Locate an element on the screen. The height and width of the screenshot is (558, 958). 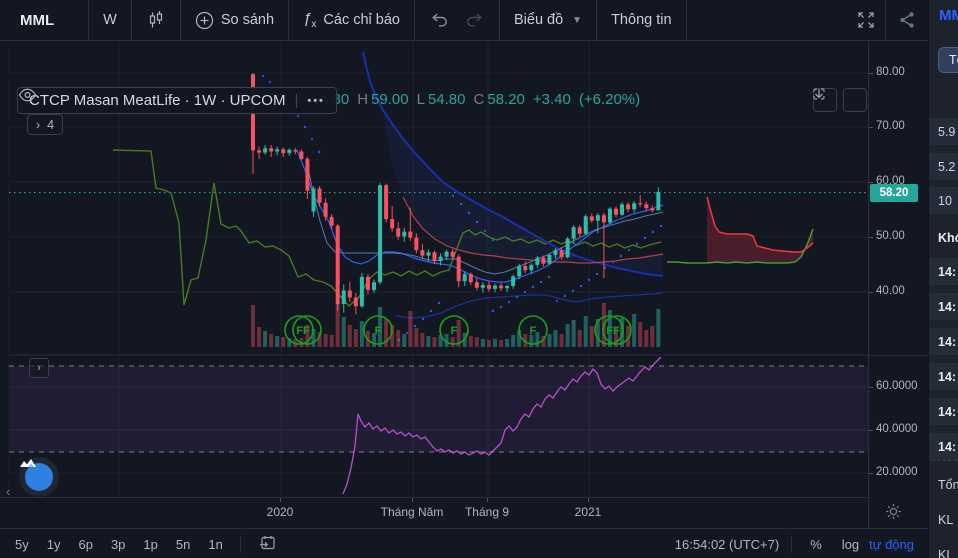
panel-row: 5.9 is located at coordinates (943, 131).